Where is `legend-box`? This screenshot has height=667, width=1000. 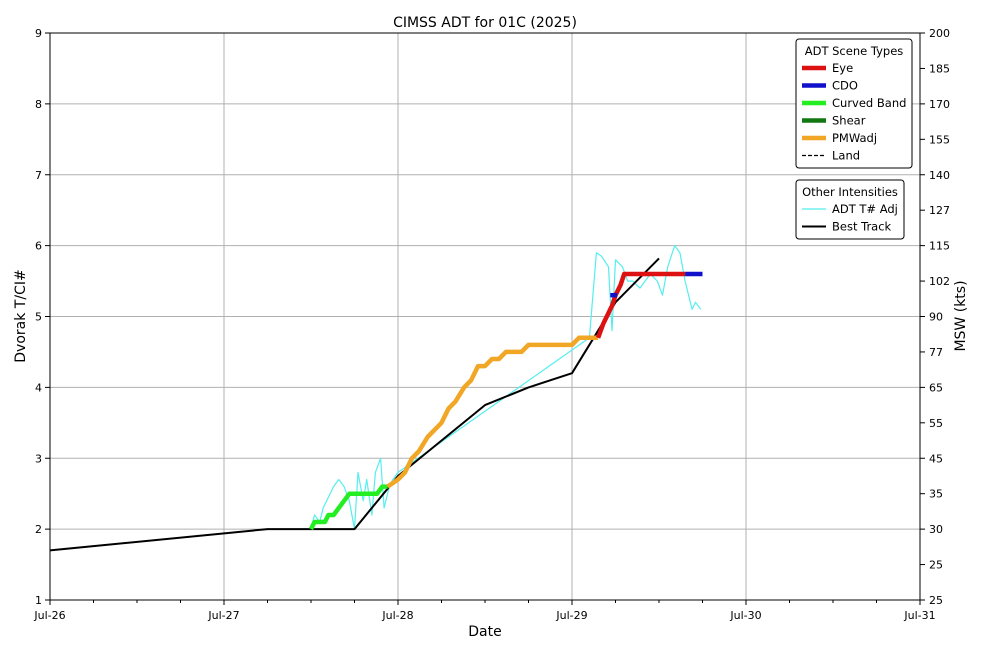
legend-box is located at coordinates (850, 209).